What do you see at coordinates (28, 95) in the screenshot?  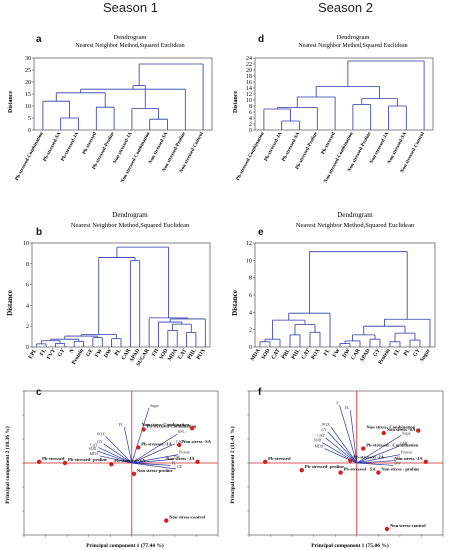 I see `y-tick-label: 15` at bounding box center [28, 95].